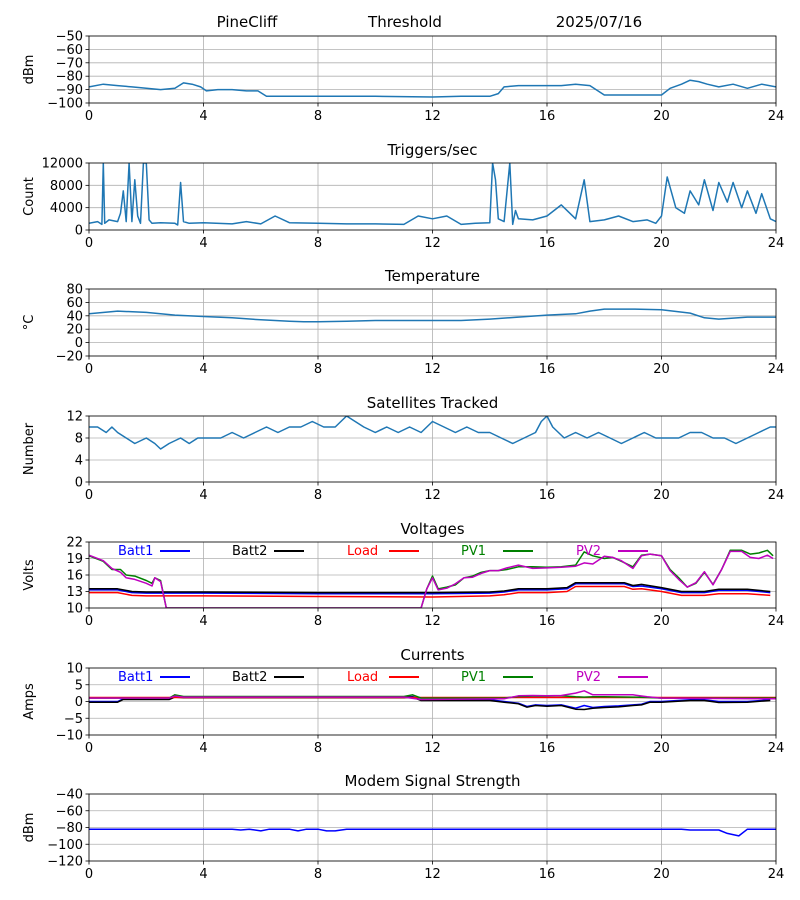 This screenshot has width=800, height=900. Describe the element at coordinates (599, 22) in the screenshot. I see `date-label: 2025/07/16` at that location.